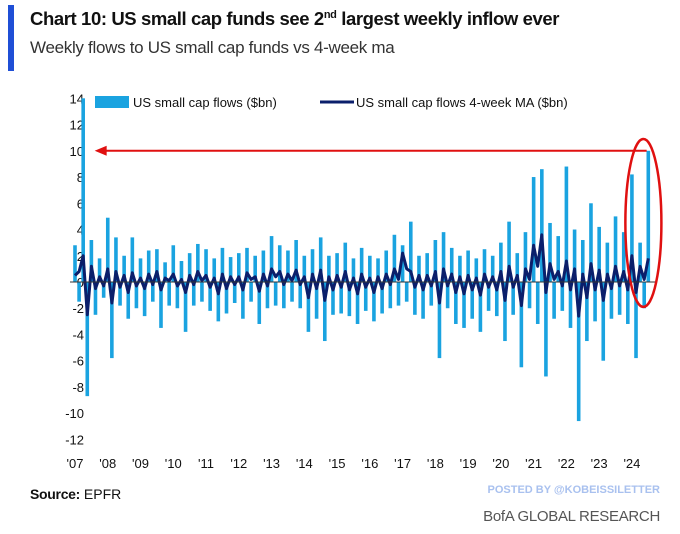 The width and height of the screenshot is (680, 534). I want to click on y-tick-label: -4, so click(78, 334).